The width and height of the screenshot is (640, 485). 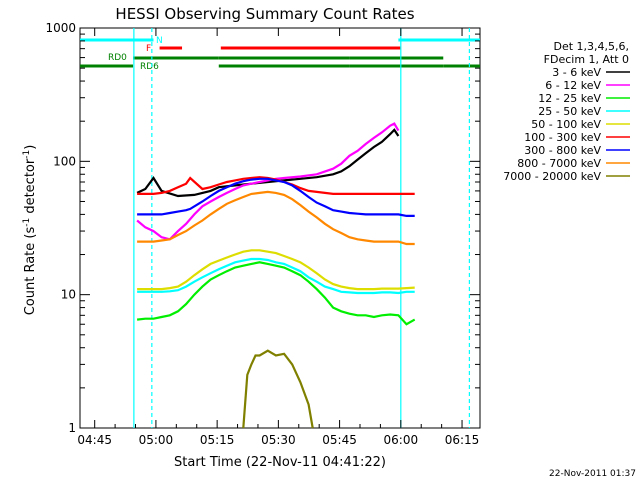 What do you see at coordinates (117, 58) in the screenshot?
I see `flag-label-rd0: RD0` at bounding box center [117, 58].